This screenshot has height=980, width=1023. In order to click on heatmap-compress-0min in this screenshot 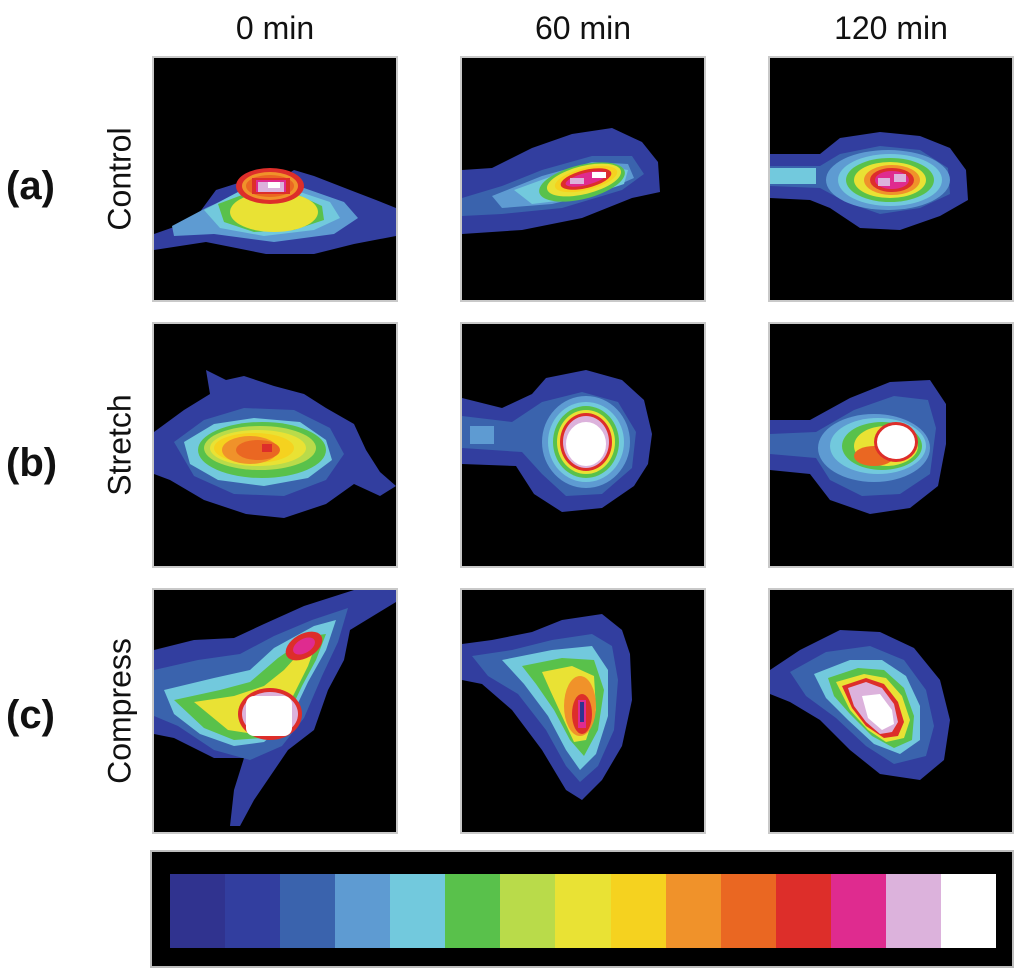, I will do `click(275, 711)`.